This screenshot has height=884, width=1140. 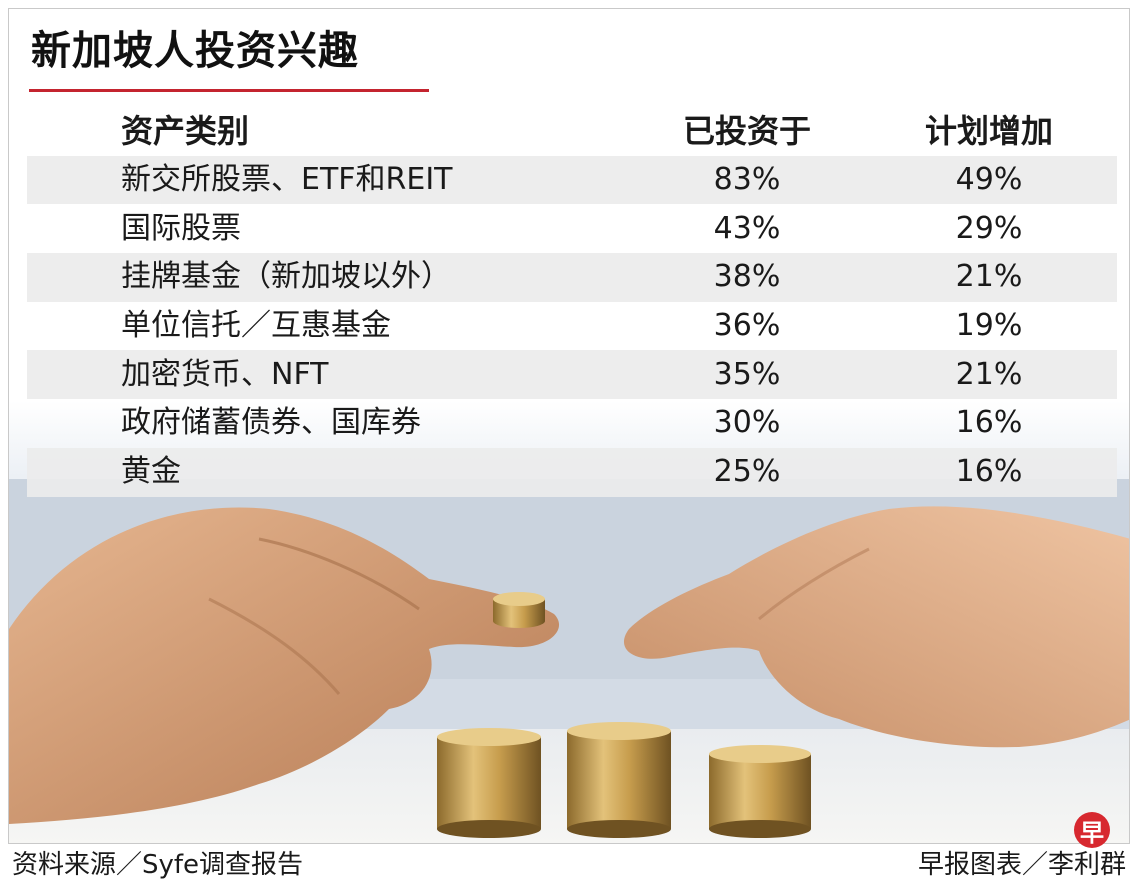 I want to click on row-category: 政府储蓄债券、国库券, so click(x=271, y=423).